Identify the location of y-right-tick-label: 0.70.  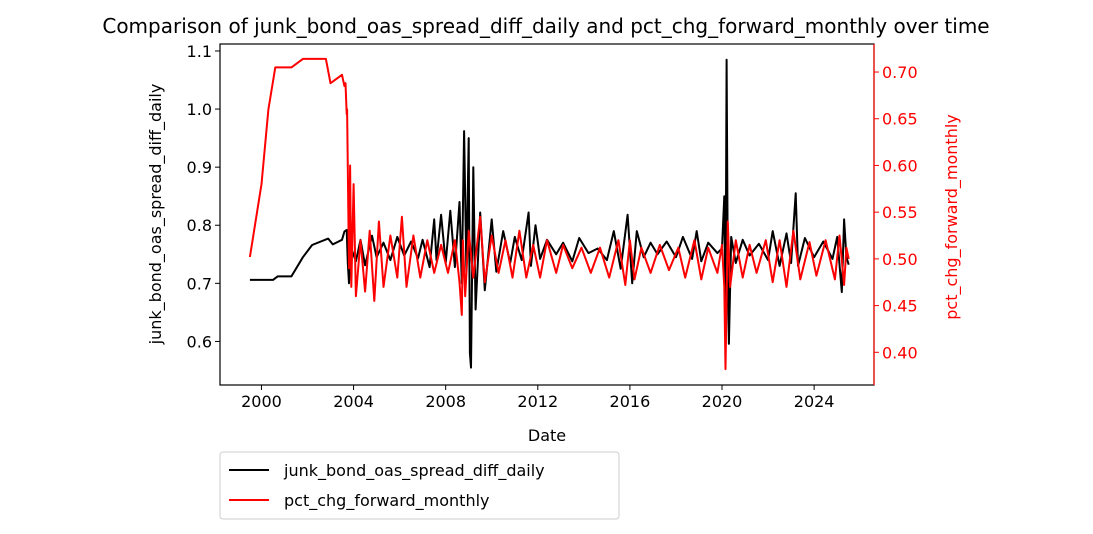
(900, 72).